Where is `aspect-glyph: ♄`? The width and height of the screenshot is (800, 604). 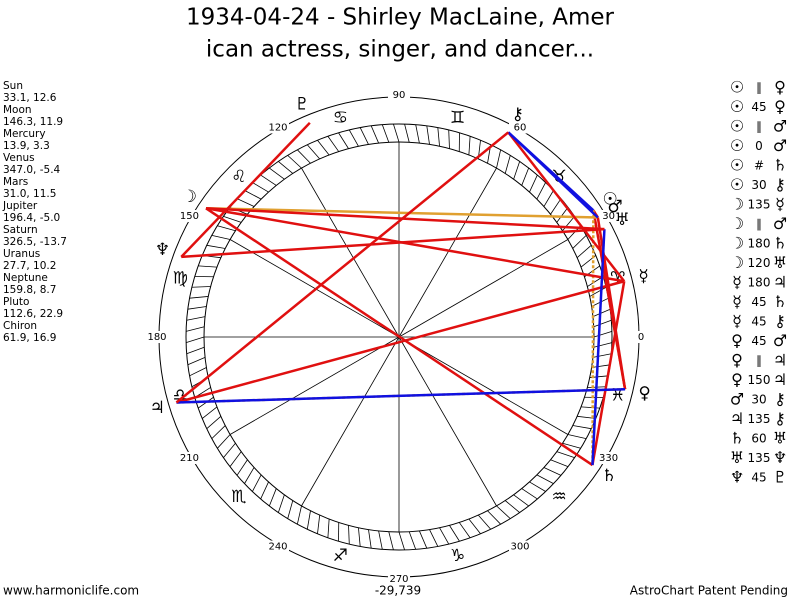 aspect-glyph: ♄ is located at coordinates (780, 301).